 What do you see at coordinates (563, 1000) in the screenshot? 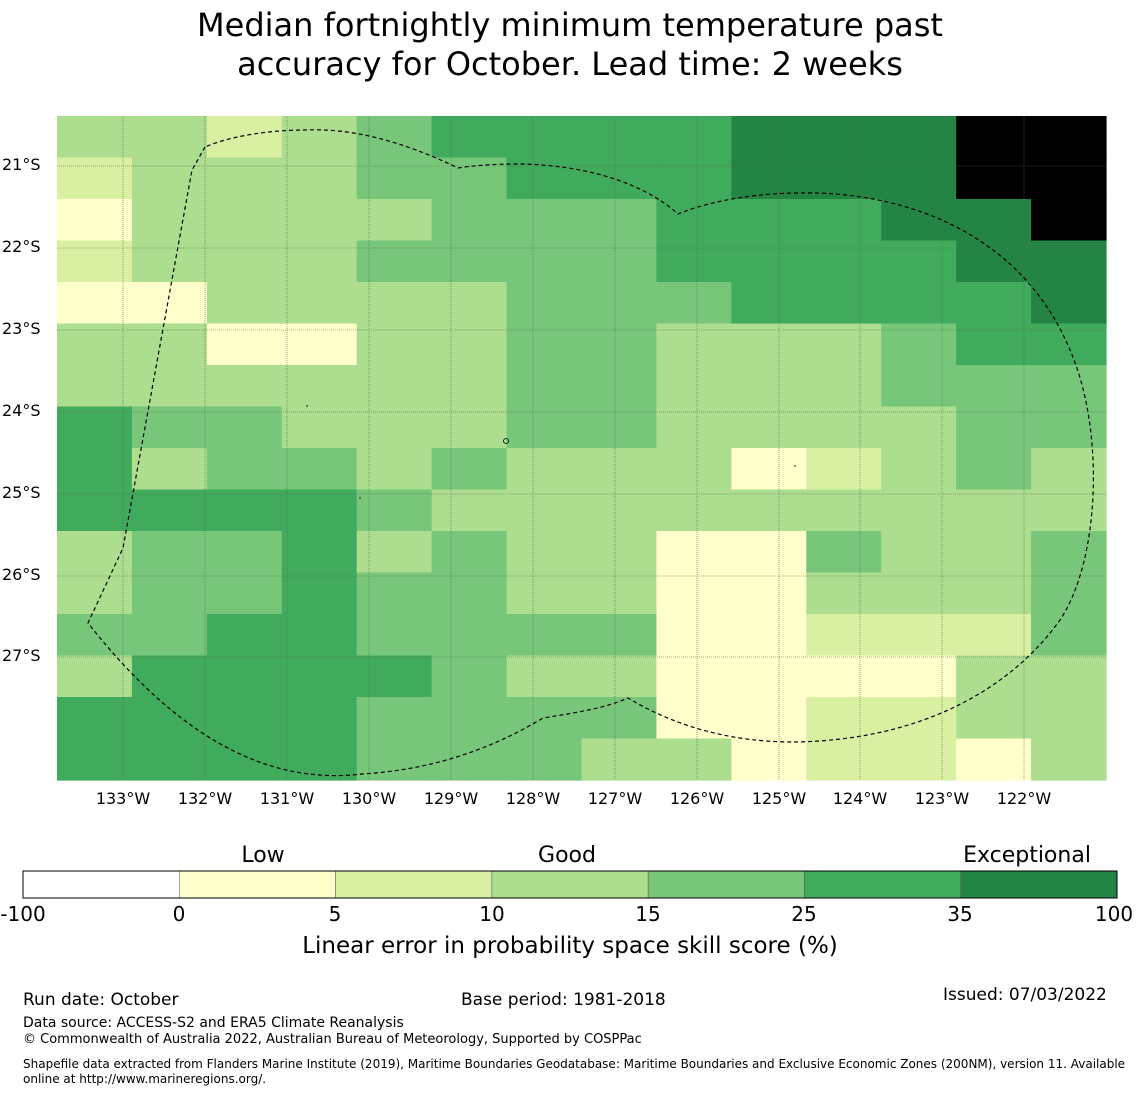
I see `base-period: Base period: 1981-2018` at bounding box center [563, 1000].